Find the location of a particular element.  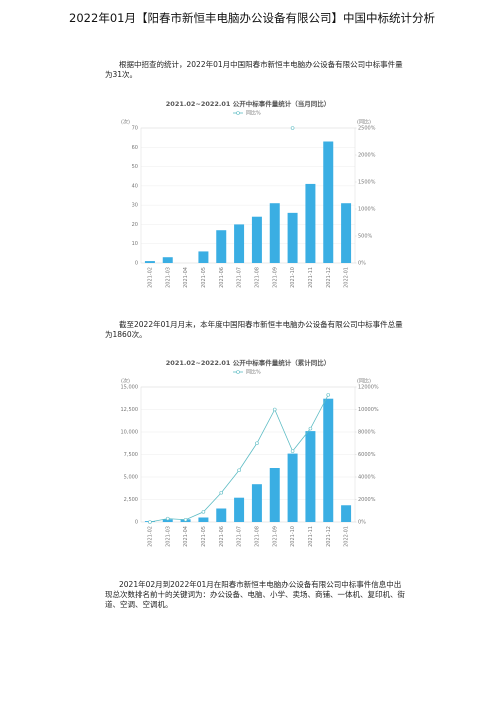

y-tick-label: 15,000 is located at coordinates (130, 388).